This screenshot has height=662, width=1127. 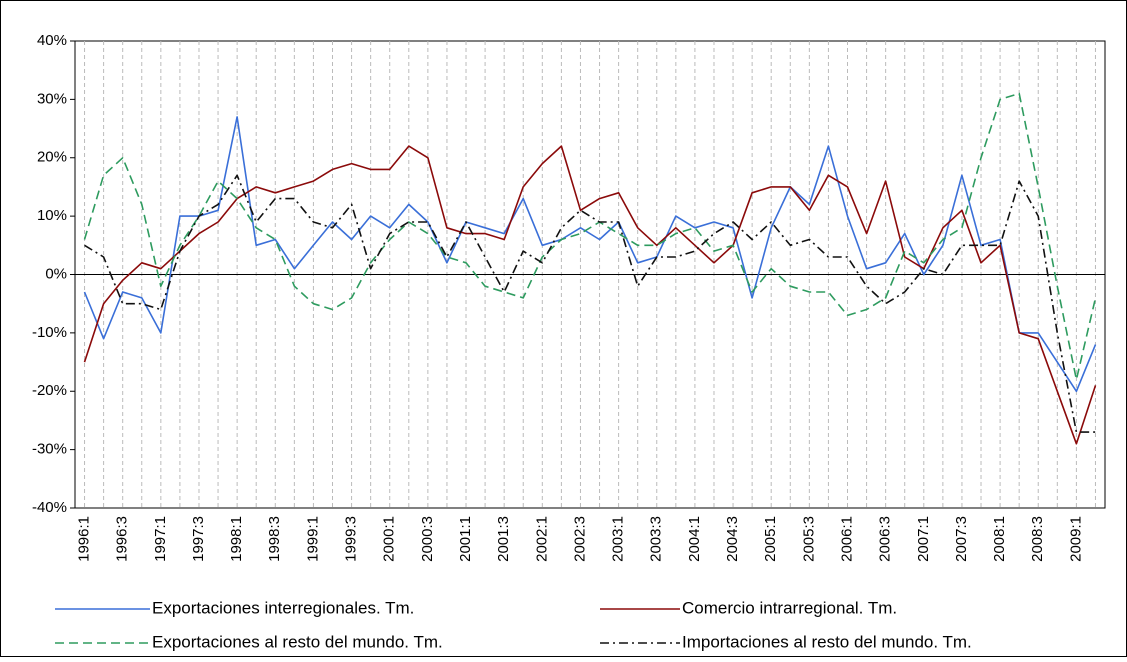 What do you see at coordinates (732, 539) in the screenshot?
I see `x-tick-label: 2004:3` at bounding box center [732, 539].